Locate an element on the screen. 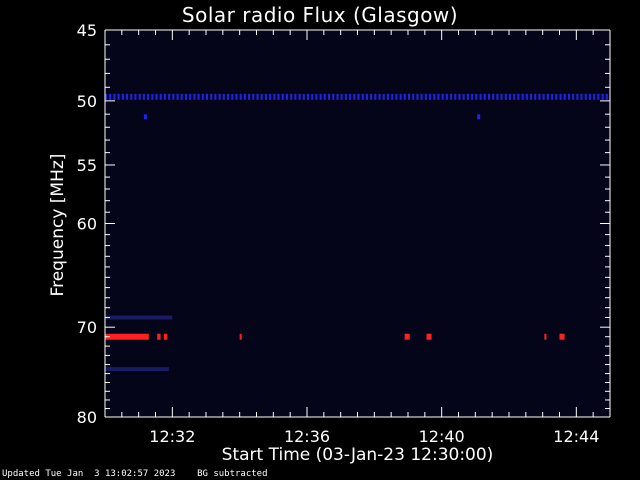 The height and width of the screenshot is (480, 640). x-tick-label: 12:36 is located at coordinates (307, 436).